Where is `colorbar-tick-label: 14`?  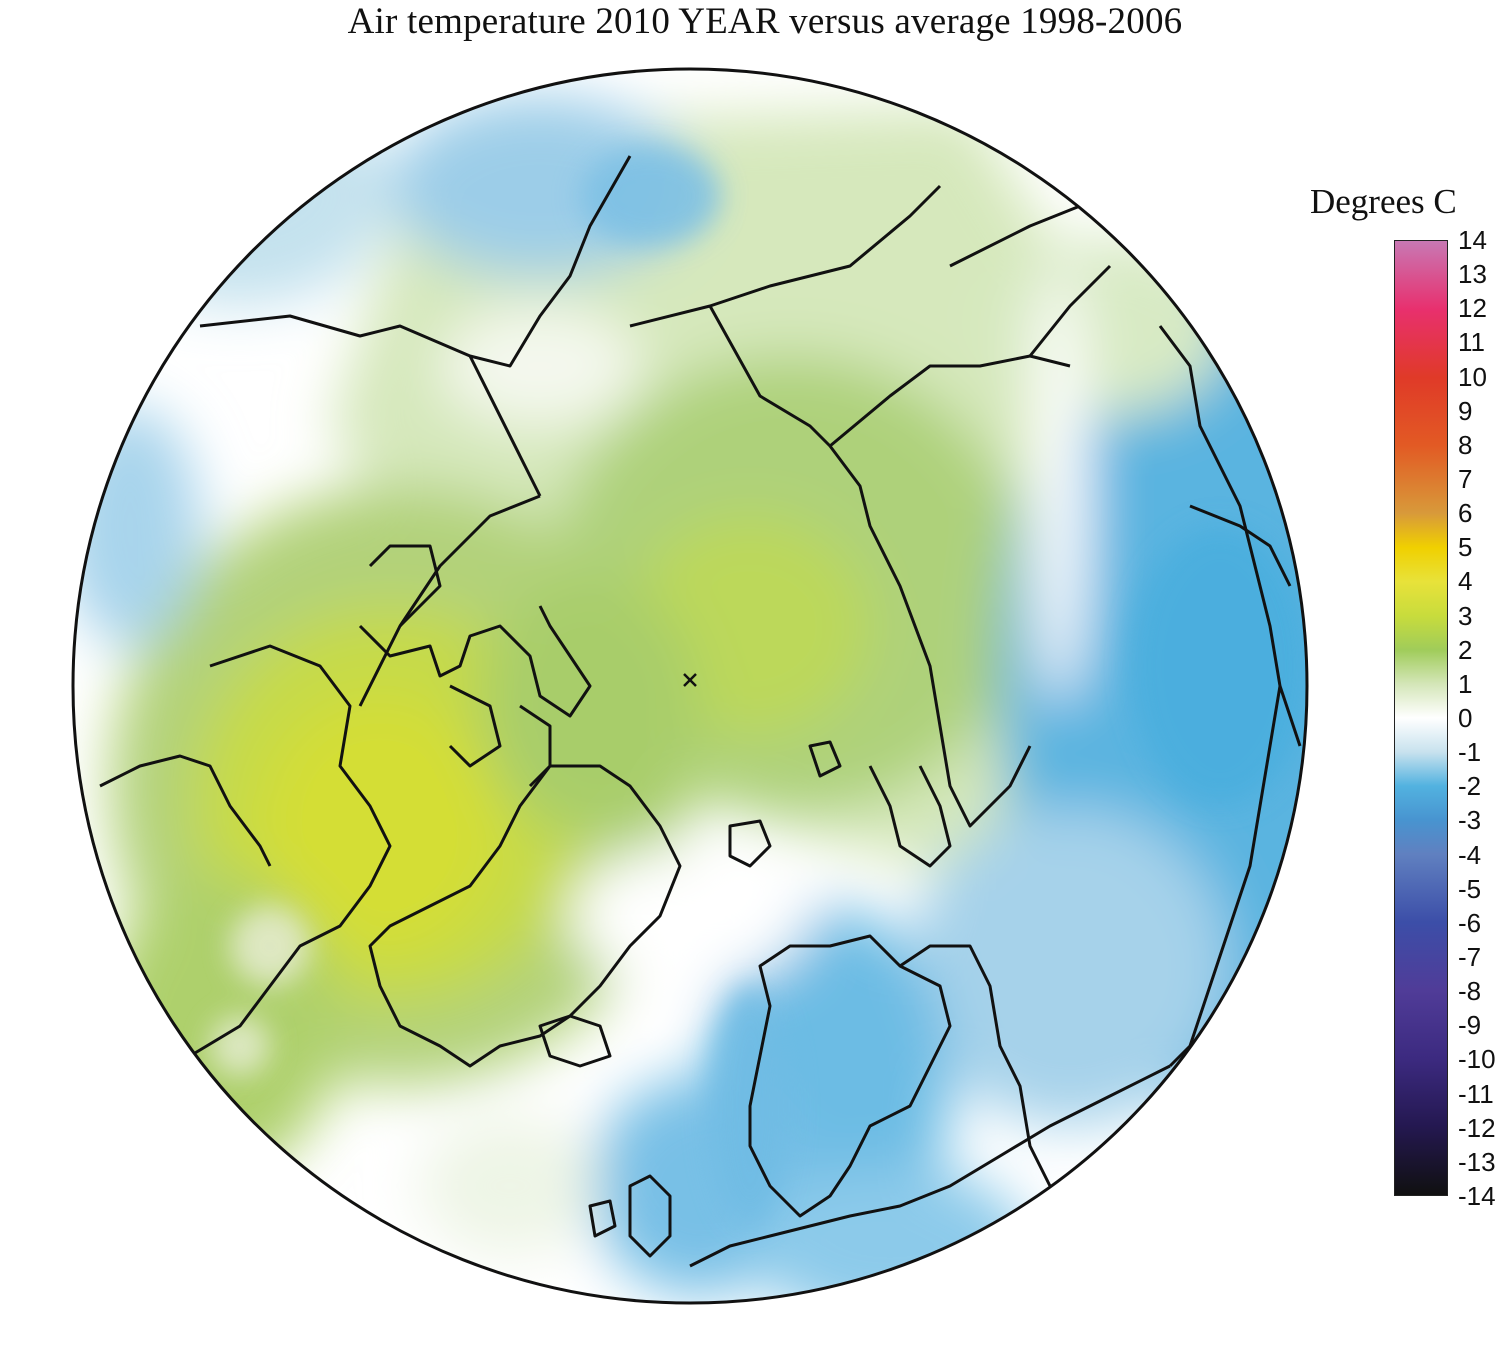 colorbar-tick-label: 14 is located at coordinates (1472, 240).